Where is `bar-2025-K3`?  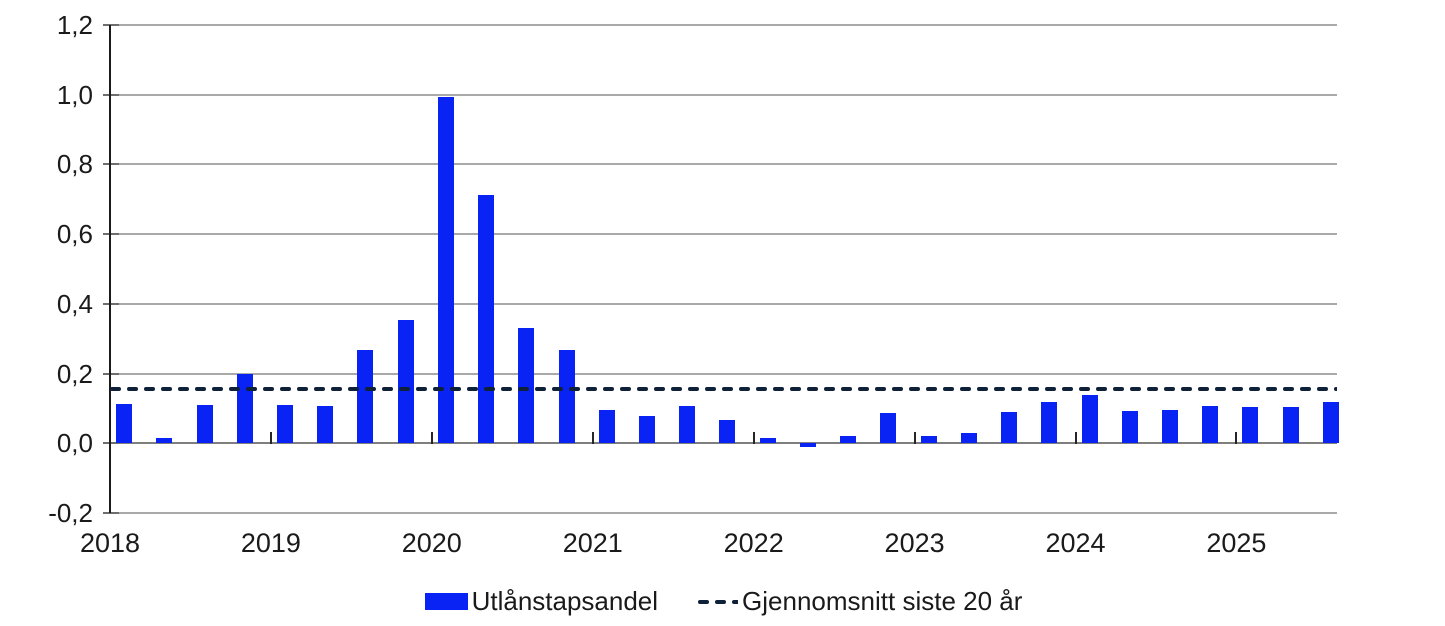
bar-2025-K3 is located at coordinates (1330, 423).